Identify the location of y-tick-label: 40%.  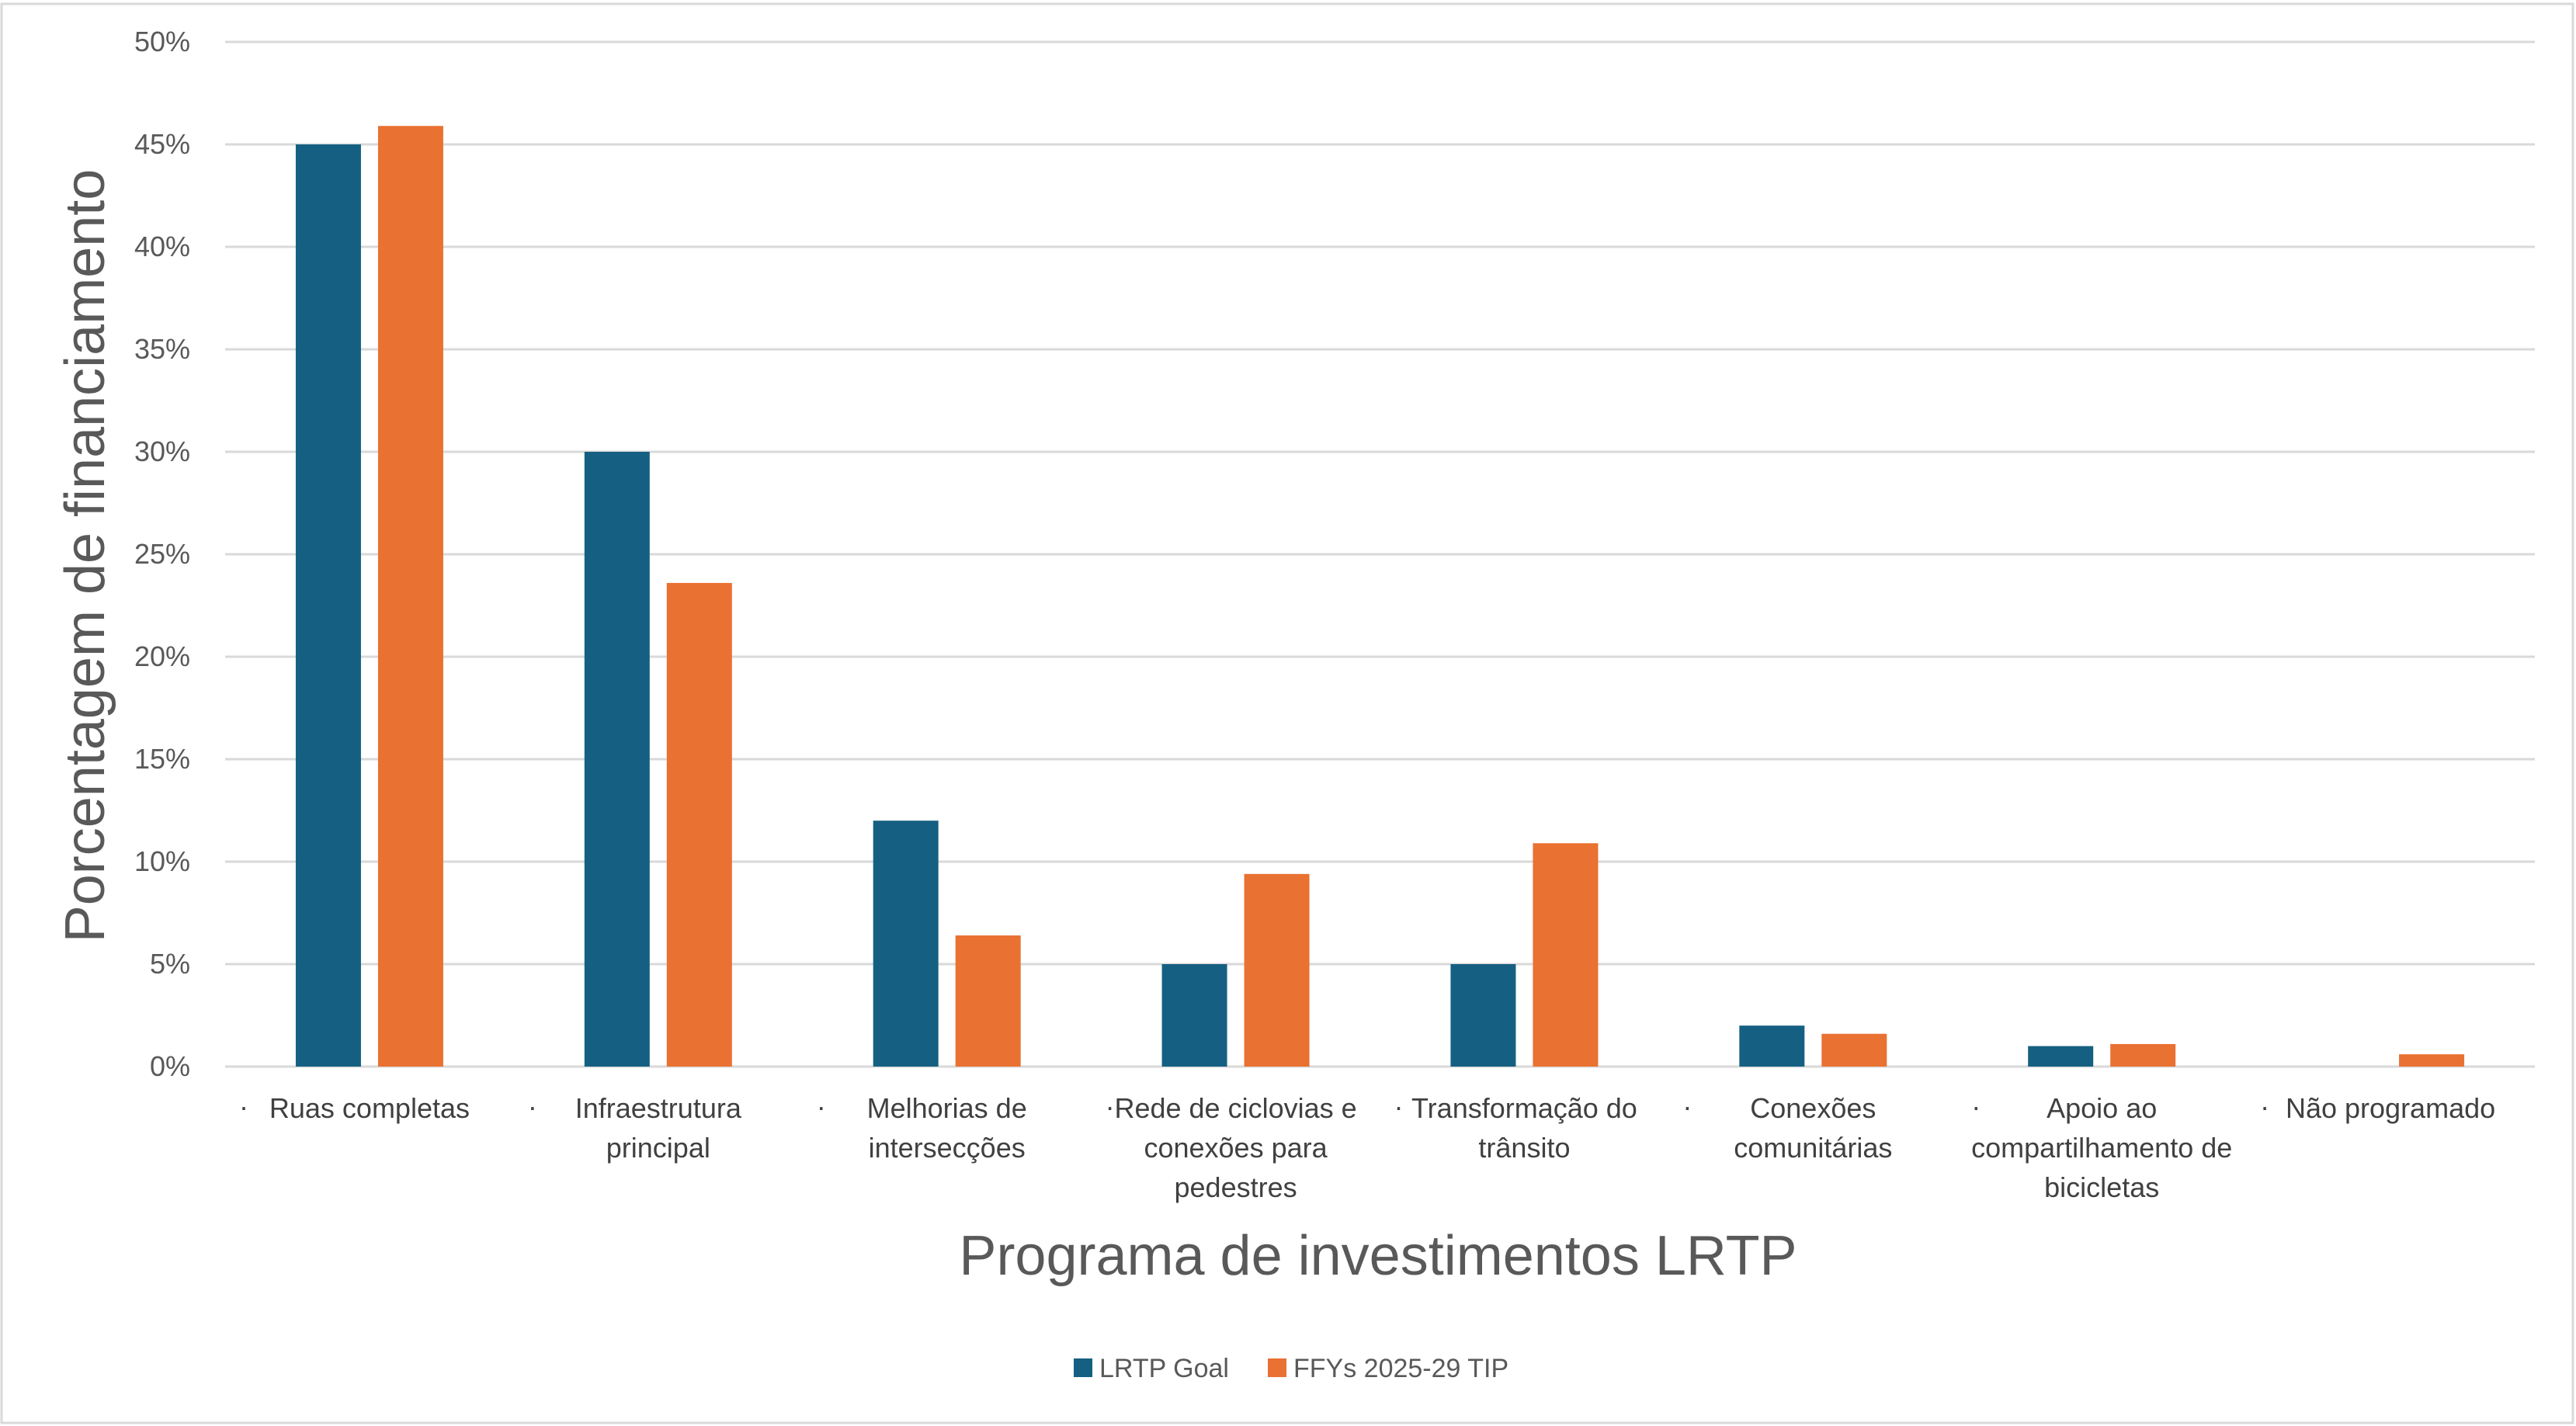
(162, 247).